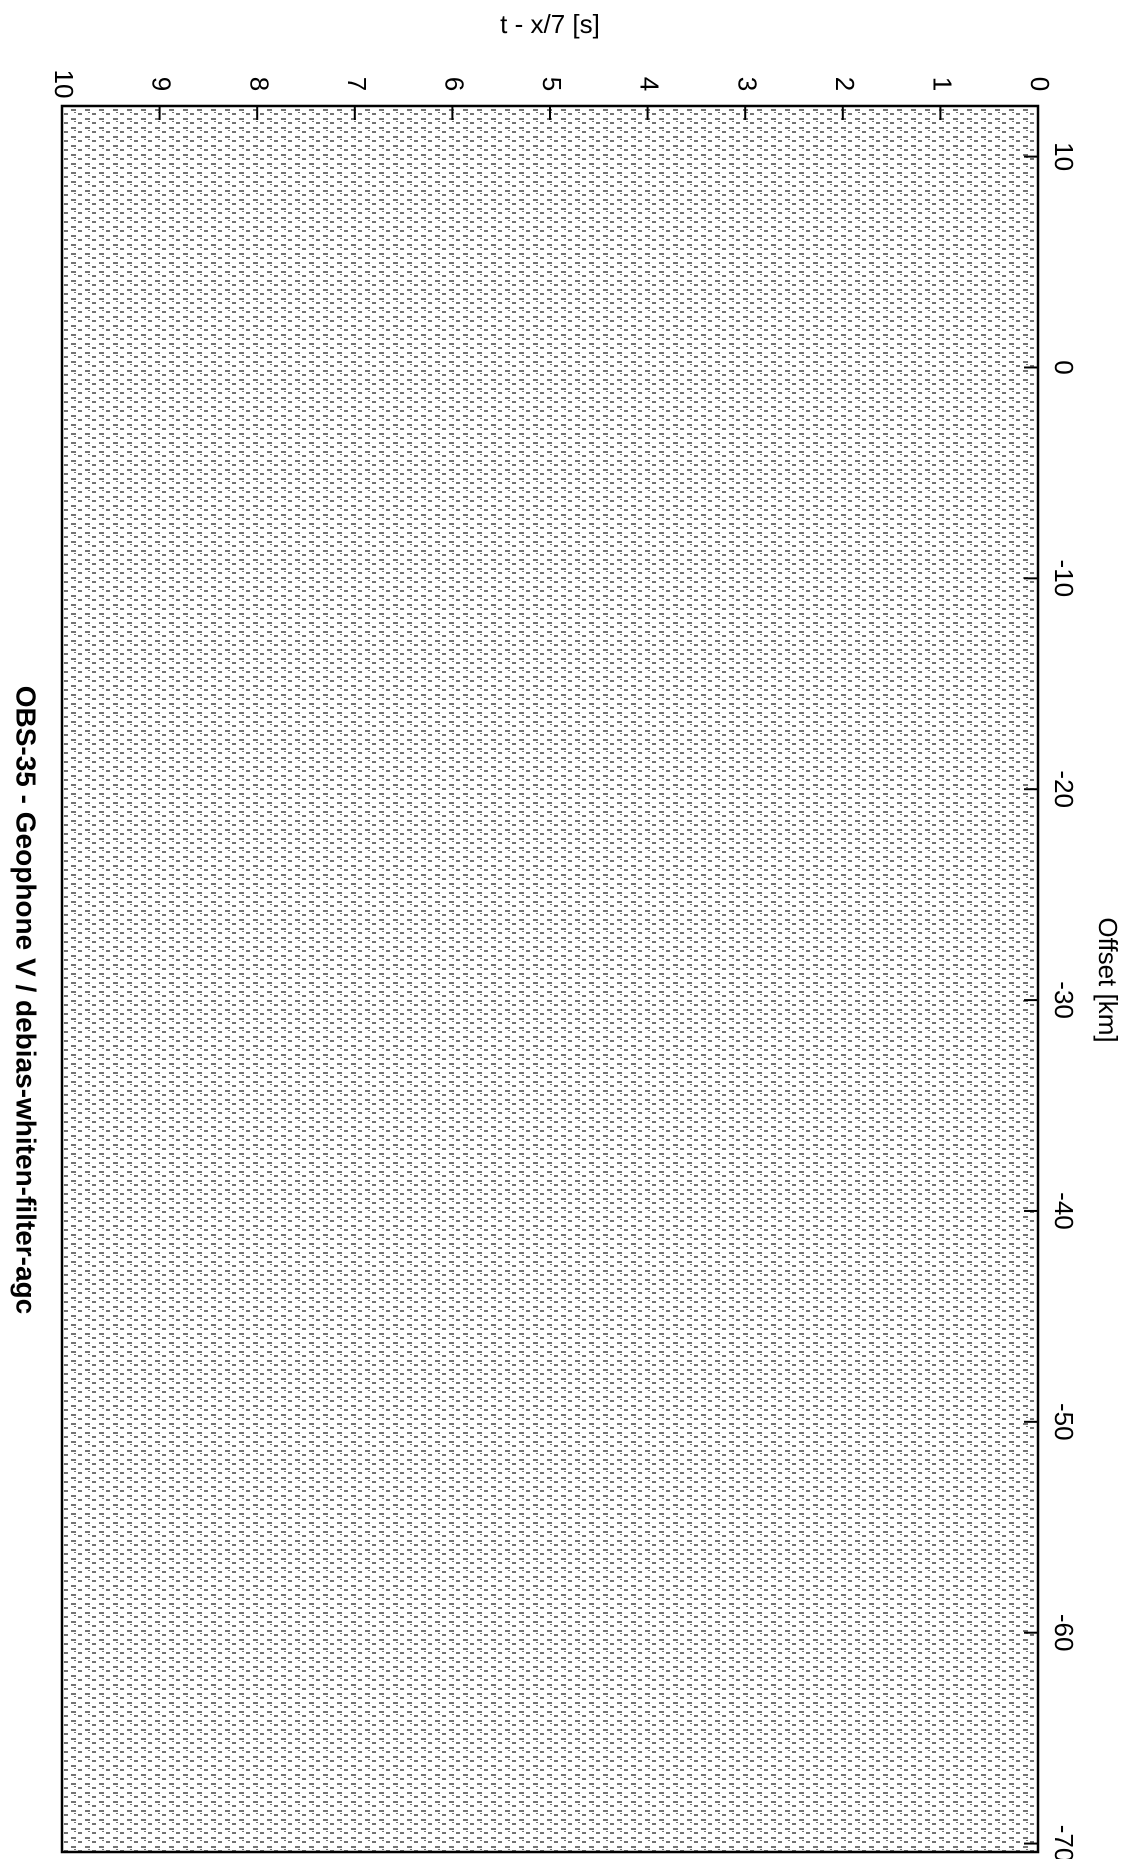 The width and height of the screenshot is (1128, 1864). Describe the element at coordinates (943, 84) in the screenshot. I see `x-tick-label: 1` at that location.